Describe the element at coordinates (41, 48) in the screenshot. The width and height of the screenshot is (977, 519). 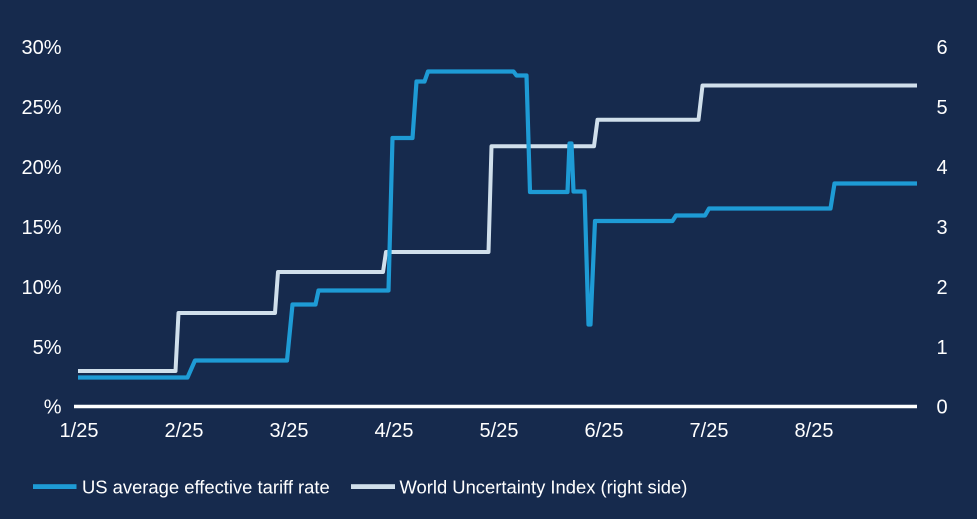
I see `svg-text: 30%` at that location.